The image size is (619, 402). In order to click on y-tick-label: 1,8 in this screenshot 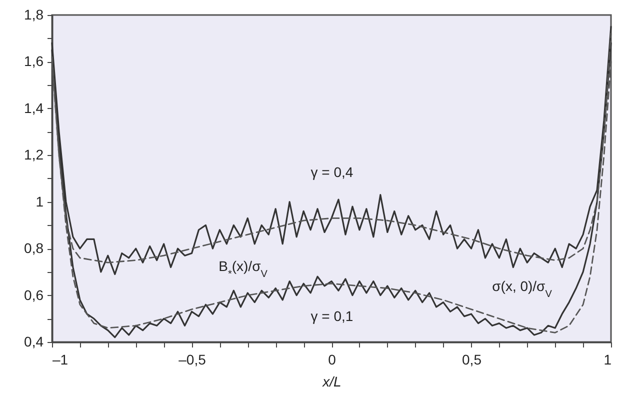, I will do `click(34, 14)`.